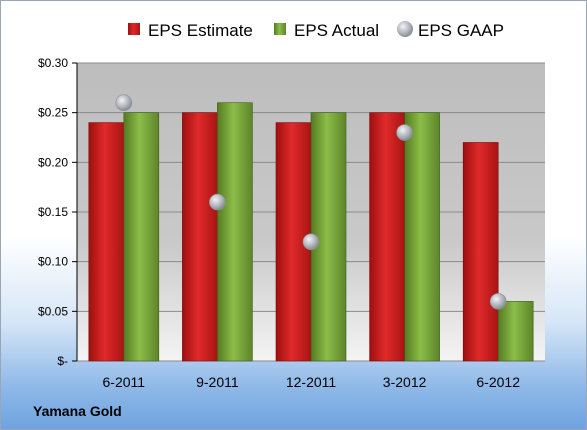 Image resolution: width=587 pixels, height=430 pixels. I want to click on x-tick-label: 6-2011, so click(124, 382).